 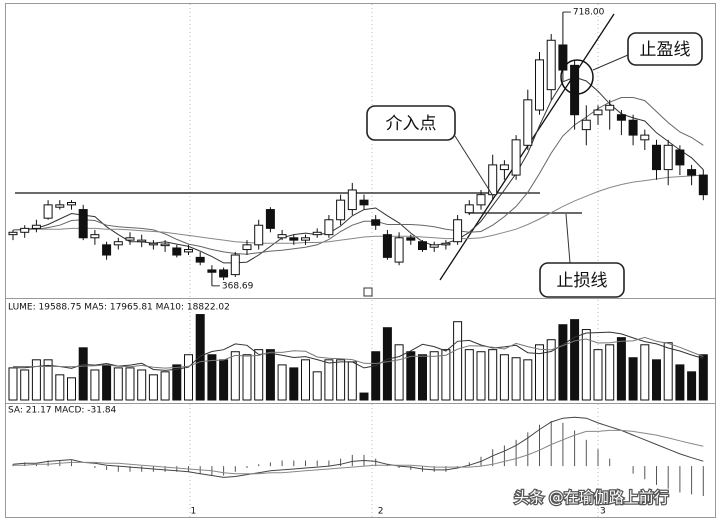 What do you see at coordinates (62, 411) in the screenshot?
I see `macd-header: SA: 21.17 MACD: -31.84` at bounding box center [62, 411].